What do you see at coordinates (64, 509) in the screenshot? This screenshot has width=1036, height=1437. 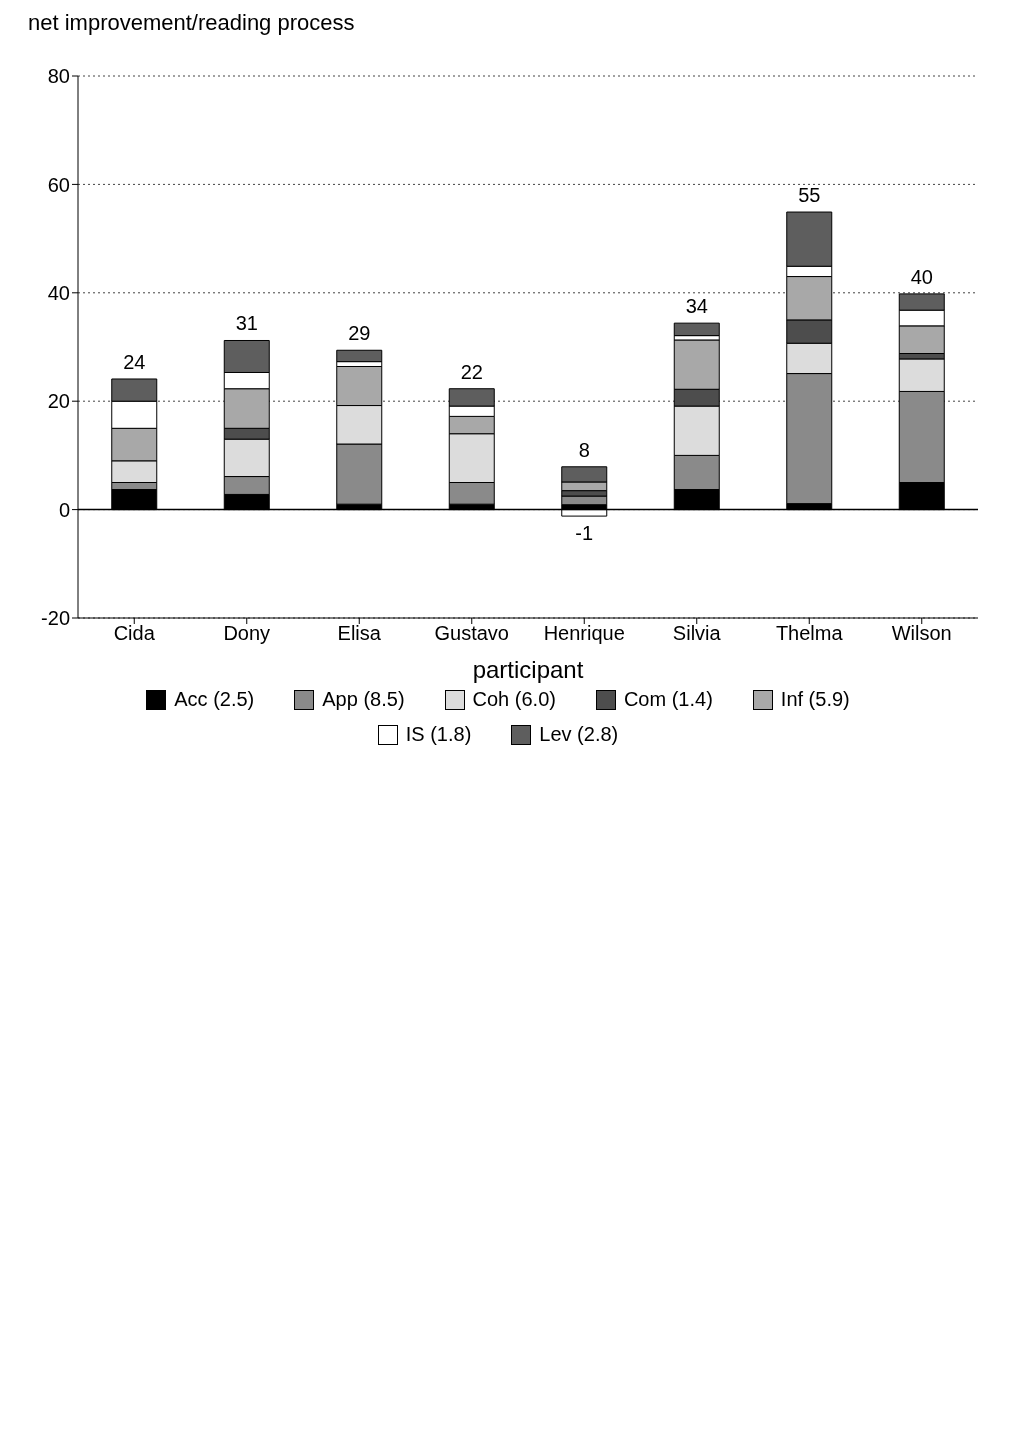 I see `y-tick-label: 0` at bounding box center [64, 509].